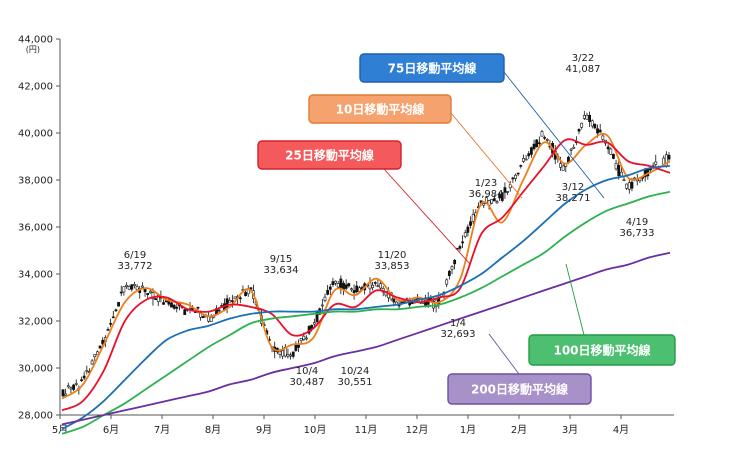  I want to click on legend-label: 200日移動平均線, so click(519, 389).